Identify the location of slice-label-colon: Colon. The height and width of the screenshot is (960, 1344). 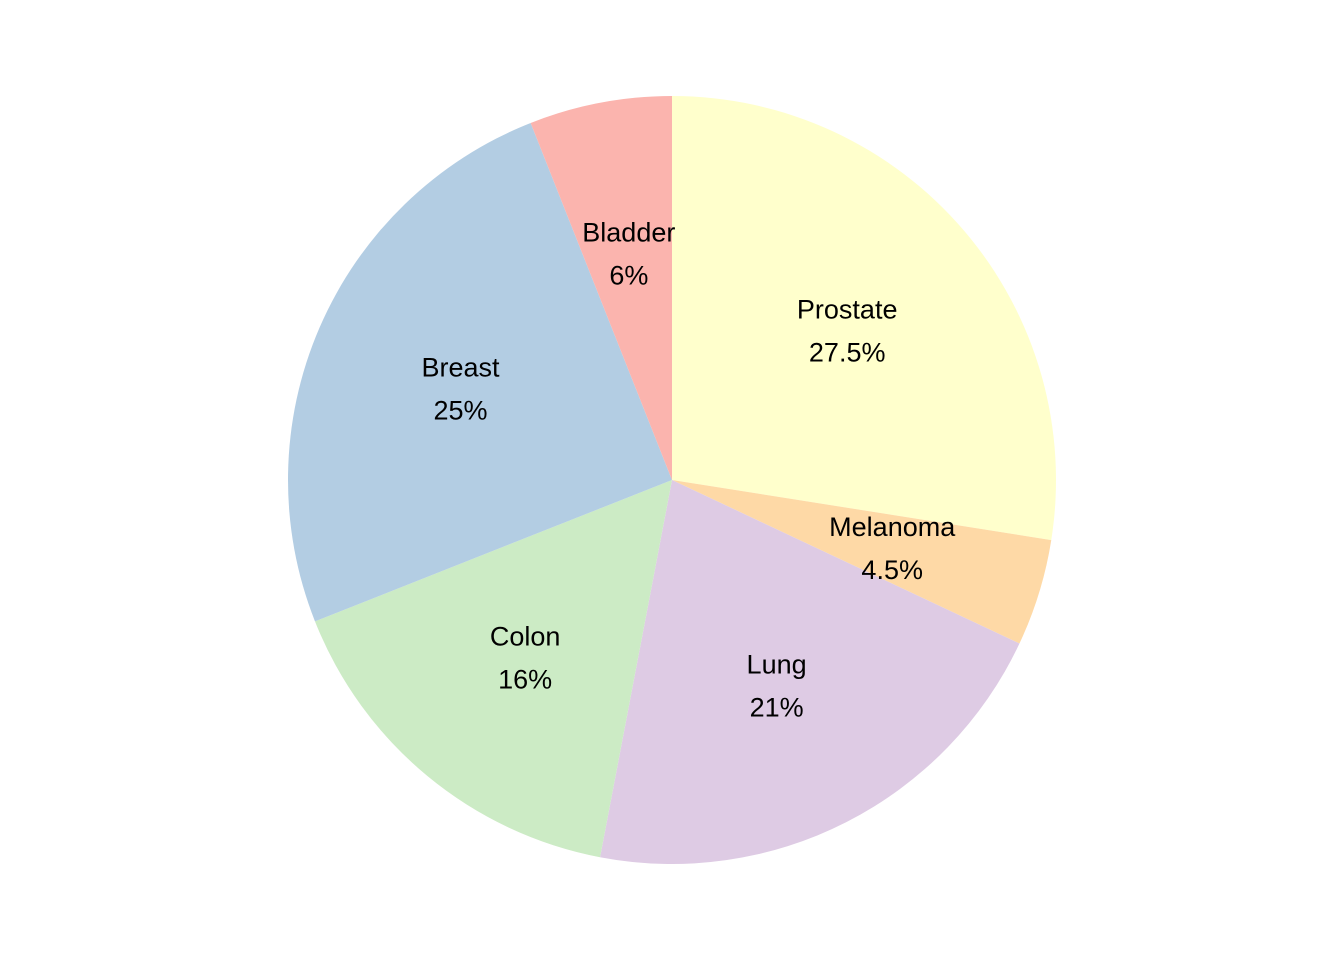
(525, 637).